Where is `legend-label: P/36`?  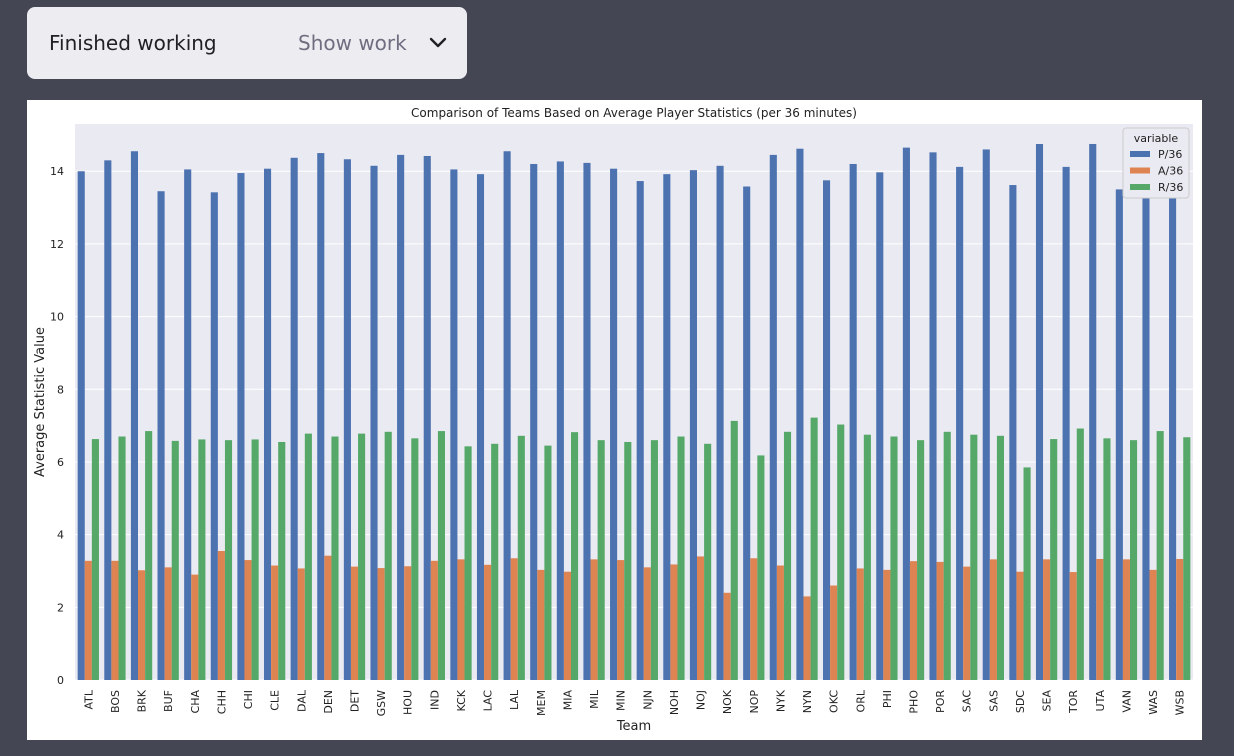 legend-label: P/36 is located at coordinates (1170, 154).